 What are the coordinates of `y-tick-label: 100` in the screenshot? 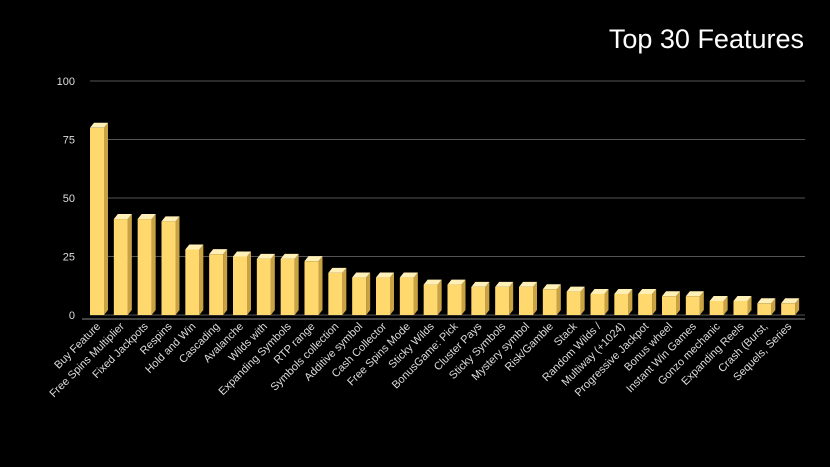 It's located at (66, 82).